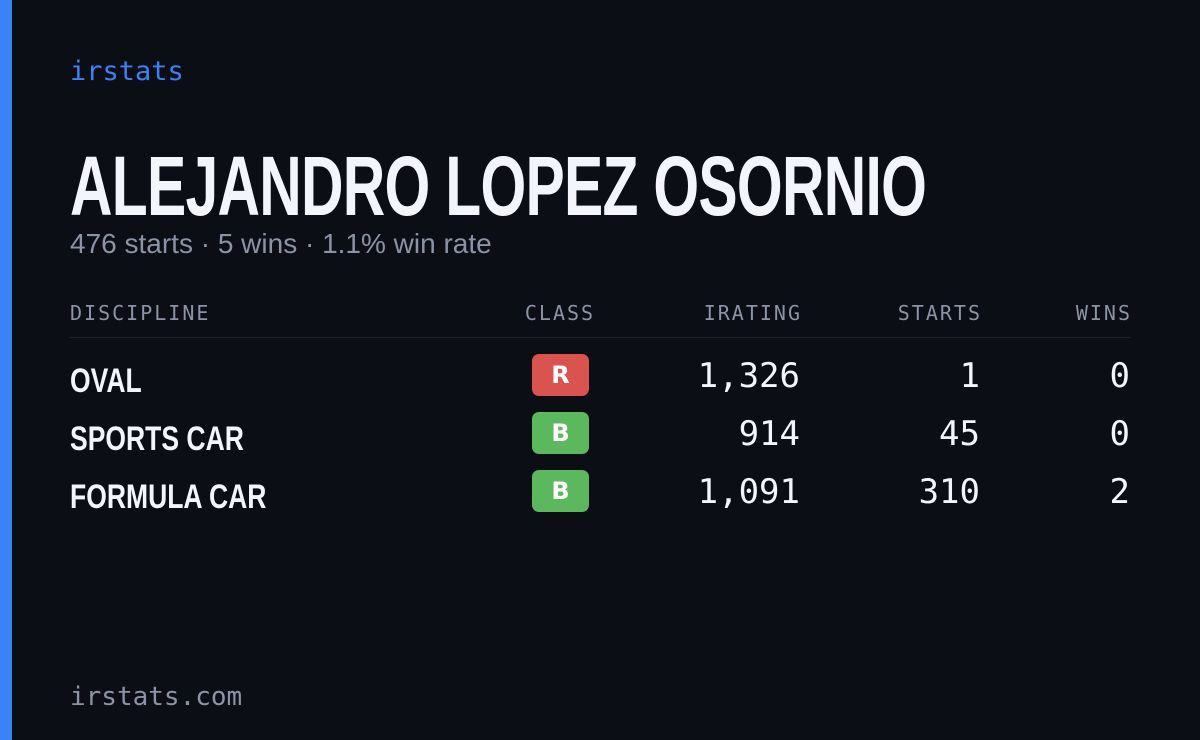 The width and height of the screenshot is (1200, 740). Describe the element at coordinates (959, 434) in the screenshot. I see `starts: 45` at that location.